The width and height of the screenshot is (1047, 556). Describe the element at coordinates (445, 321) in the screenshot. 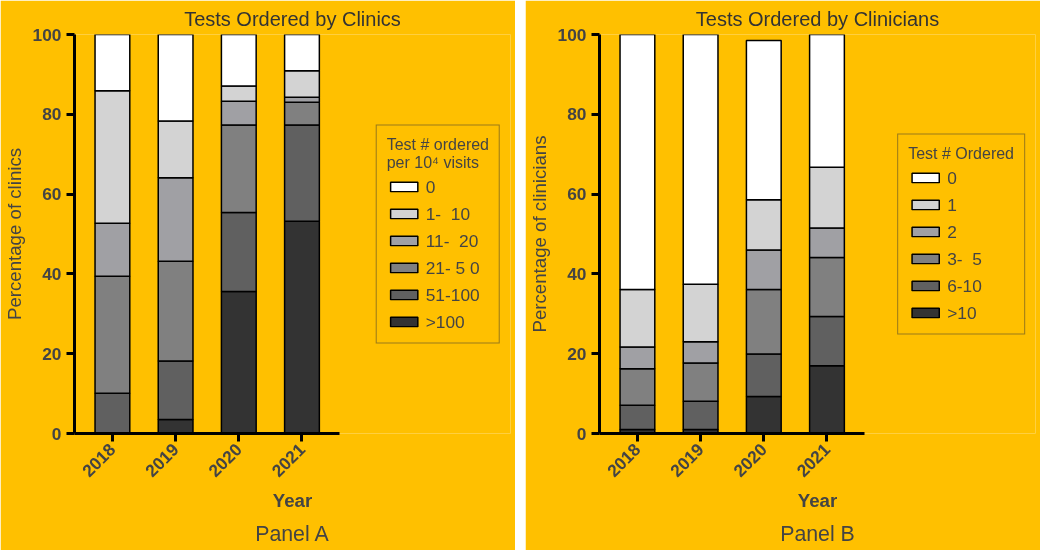

I see `legend-label: >100` at that location.